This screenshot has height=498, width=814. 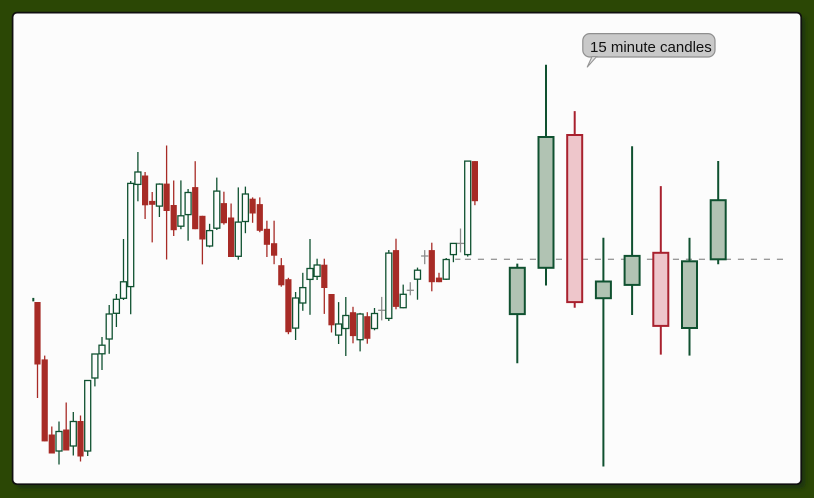 I want to click on svg-text: 15 minute candles, so click(x=651, y=47).